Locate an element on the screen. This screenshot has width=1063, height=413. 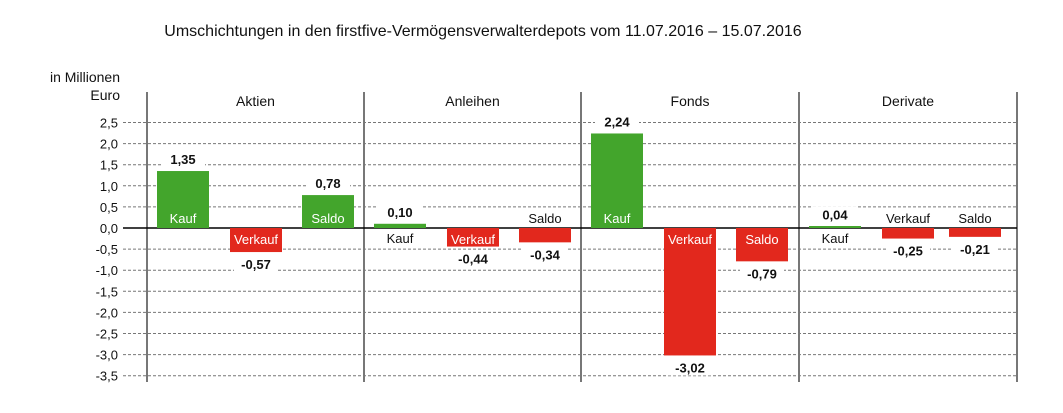
y-tick-label: 2,0 is located at coordinates (109, 144).